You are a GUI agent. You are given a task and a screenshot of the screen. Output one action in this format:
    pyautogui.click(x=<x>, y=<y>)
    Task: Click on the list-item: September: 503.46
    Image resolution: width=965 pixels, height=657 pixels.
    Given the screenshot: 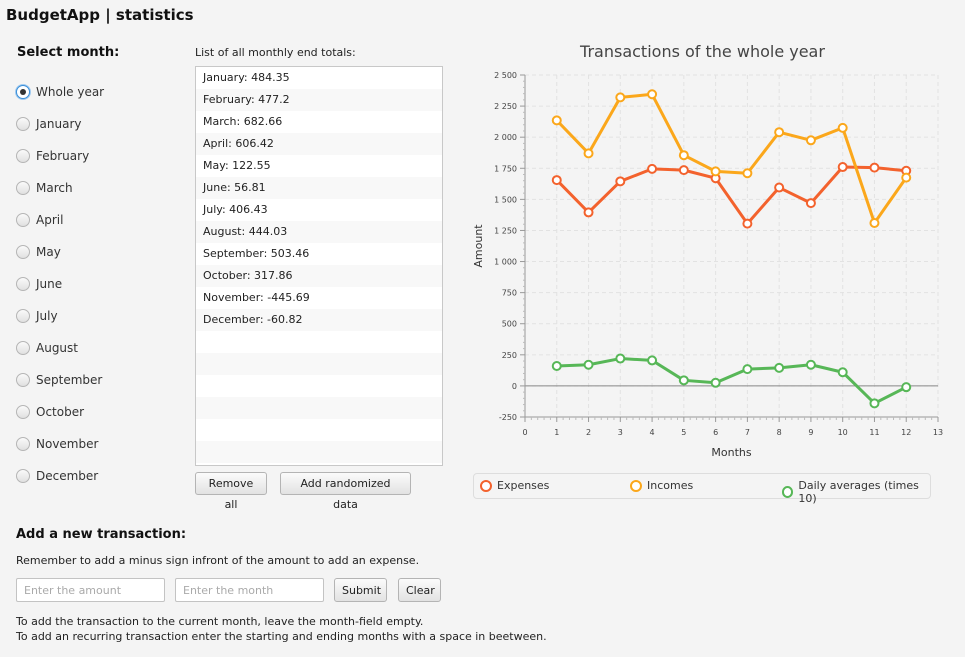 What is the action you would take?
    pyautogui.click(x=256, y=253)
    